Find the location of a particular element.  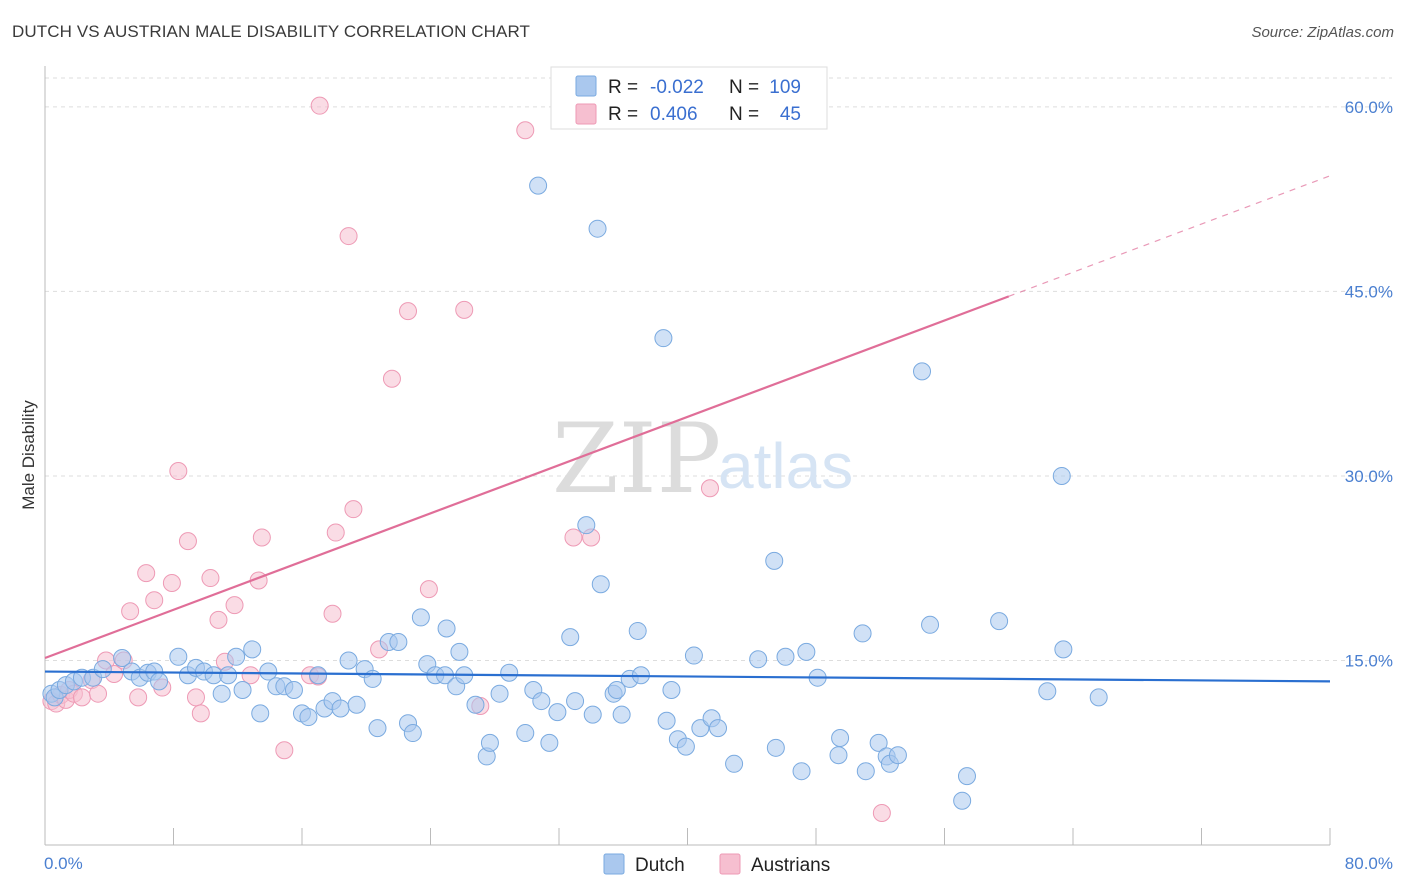

bottom-legend-swatch-dutch is located at coordinates (614, 864).